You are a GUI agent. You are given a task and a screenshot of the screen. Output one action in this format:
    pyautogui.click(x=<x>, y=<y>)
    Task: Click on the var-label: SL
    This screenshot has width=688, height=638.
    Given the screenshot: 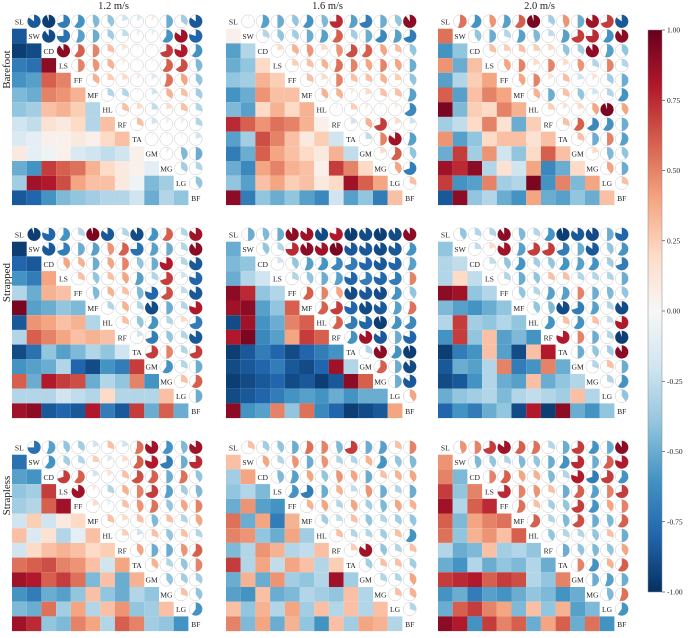 What is the action you would take?
    pyautogui.click(x=445, y=447)
    